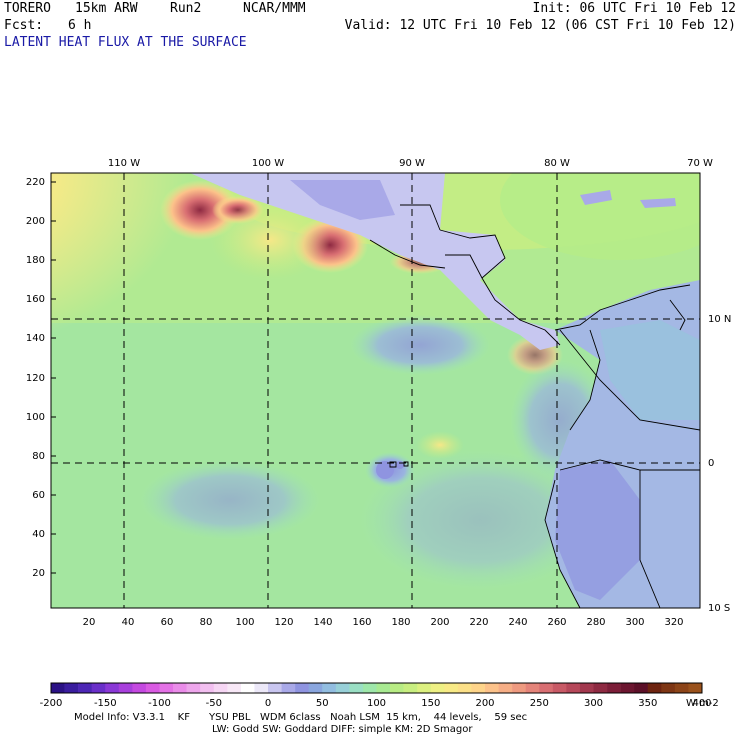  I want to click on lat-label: 10 N, so click(719, 319).